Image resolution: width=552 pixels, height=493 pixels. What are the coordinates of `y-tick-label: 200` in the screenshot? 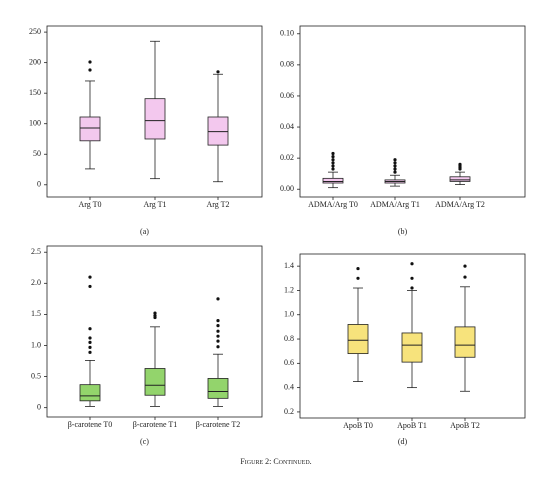 It's located at (35, 61).